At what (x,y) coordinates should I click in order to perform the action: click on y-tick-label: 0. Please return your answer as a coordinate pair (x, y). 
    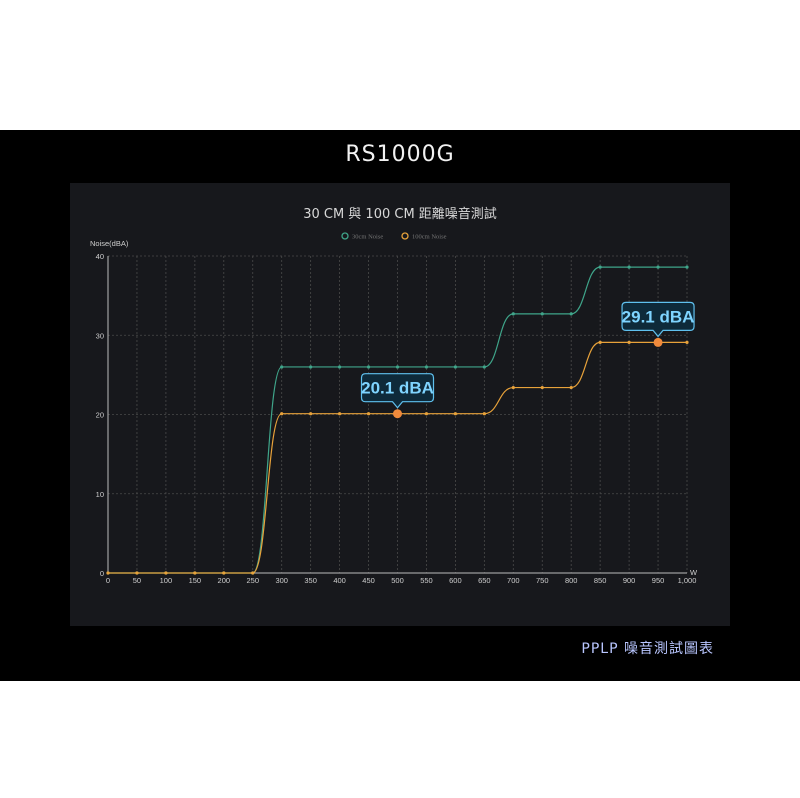
    Looking at the image, I should click on (102, 573).